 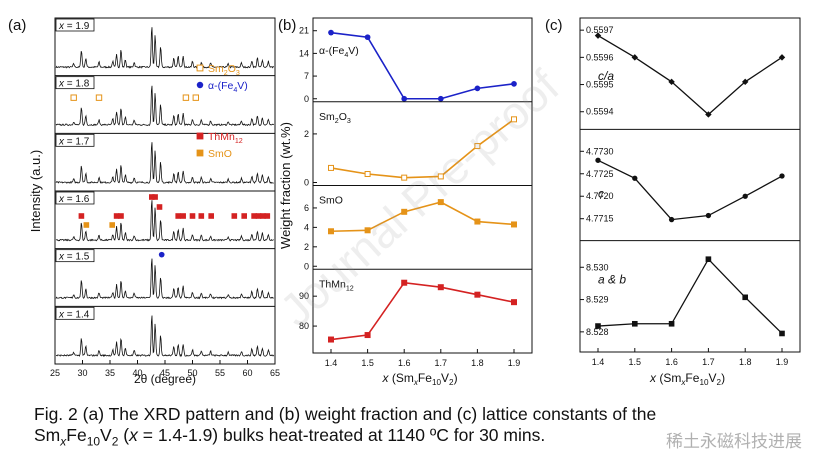 What do you see at coordinates (304, 326) in the screenshot?
I see `wf-y-tick-label-3-0: 80` at bounding box center [304, 326].